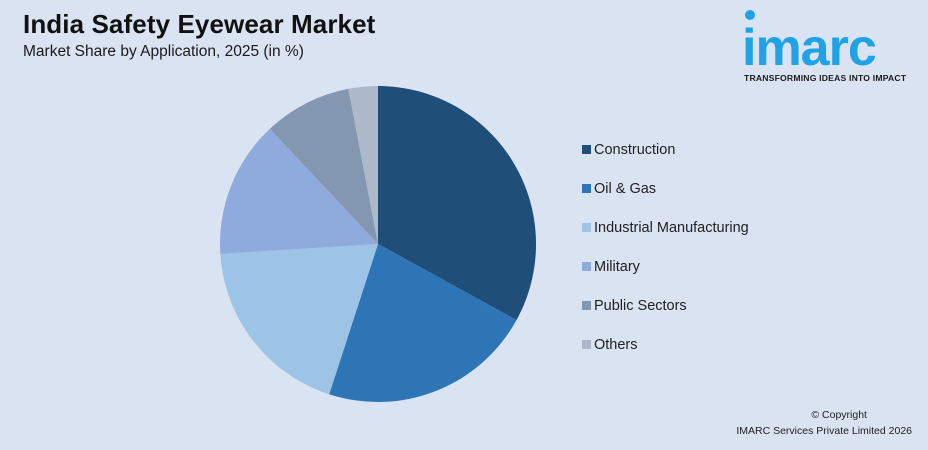 This screenshot has height=450, width=928. What do you see at coordinates (423, 323) in the screenshot?
I see `pie-slice-oil-gas` at bounding box center [423, 323].